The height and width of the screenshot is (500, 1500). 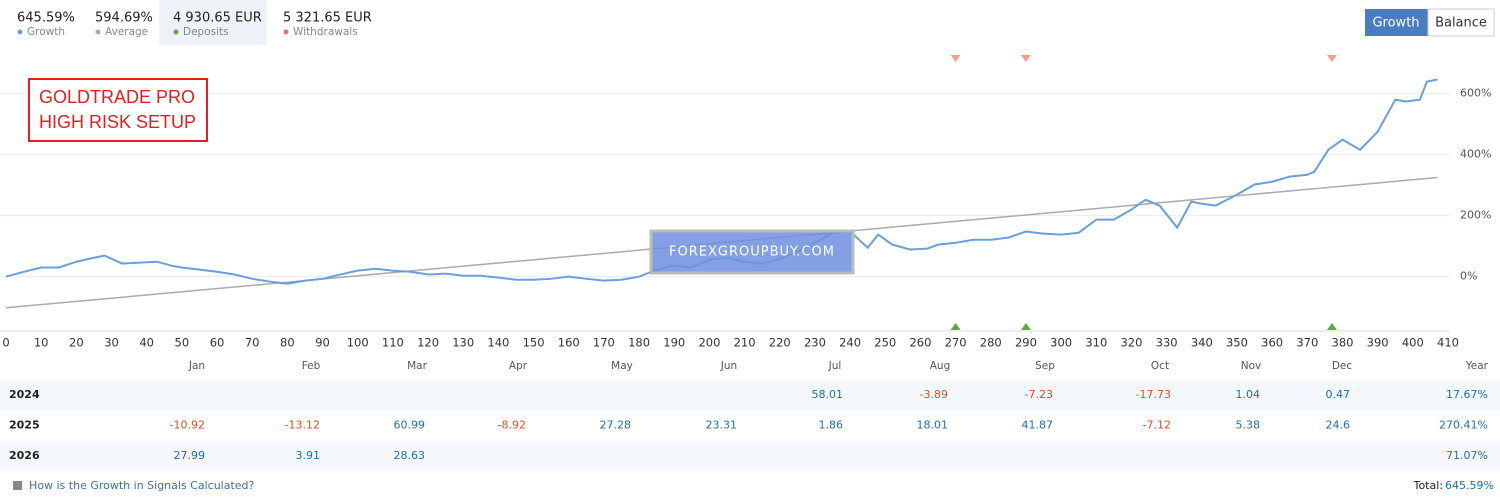 What do you see at coordinates (182, 343) in the screenshot?
I see `x-tick-label: 50` at bounding box center [182, 343].